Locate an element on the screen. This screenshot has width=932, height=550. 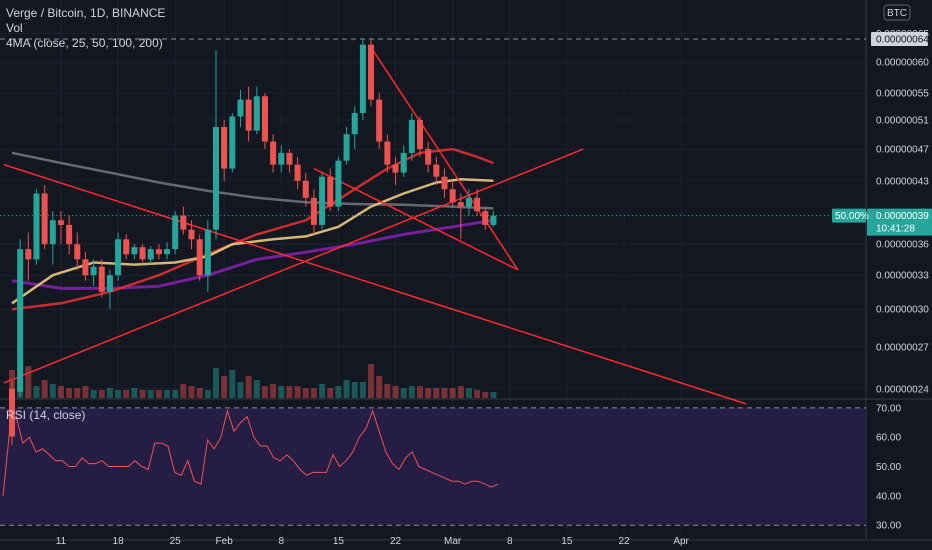
price-tick-label: 0.00000036 is located at coordinates (902, 245).